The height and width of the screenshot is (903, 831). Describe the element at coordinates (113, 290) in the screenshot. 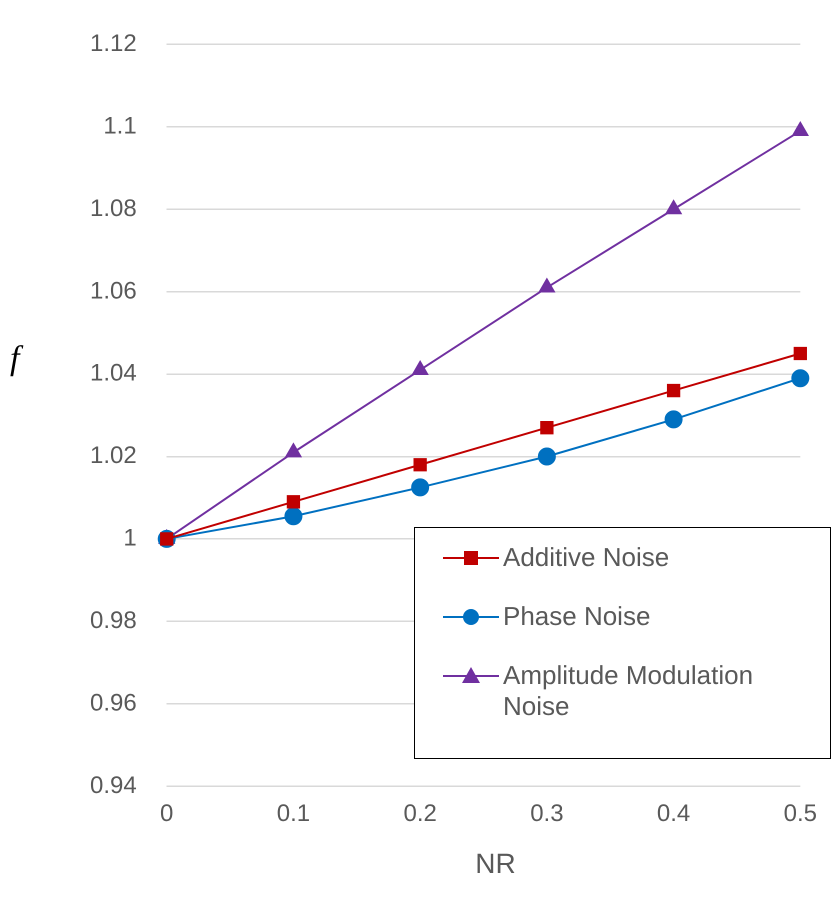

I see `y-tick-label: 1.06` at that location.